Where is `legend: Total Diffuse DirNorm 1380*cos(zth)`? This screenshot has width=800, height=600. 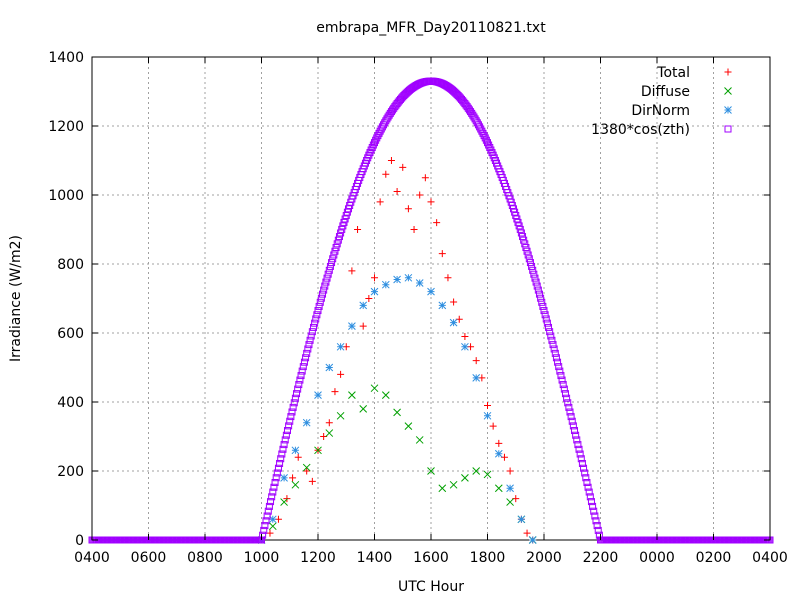 legend: Total Diffuse DirNorm 1380*cos(zth) is located at coordinates (661, 101).